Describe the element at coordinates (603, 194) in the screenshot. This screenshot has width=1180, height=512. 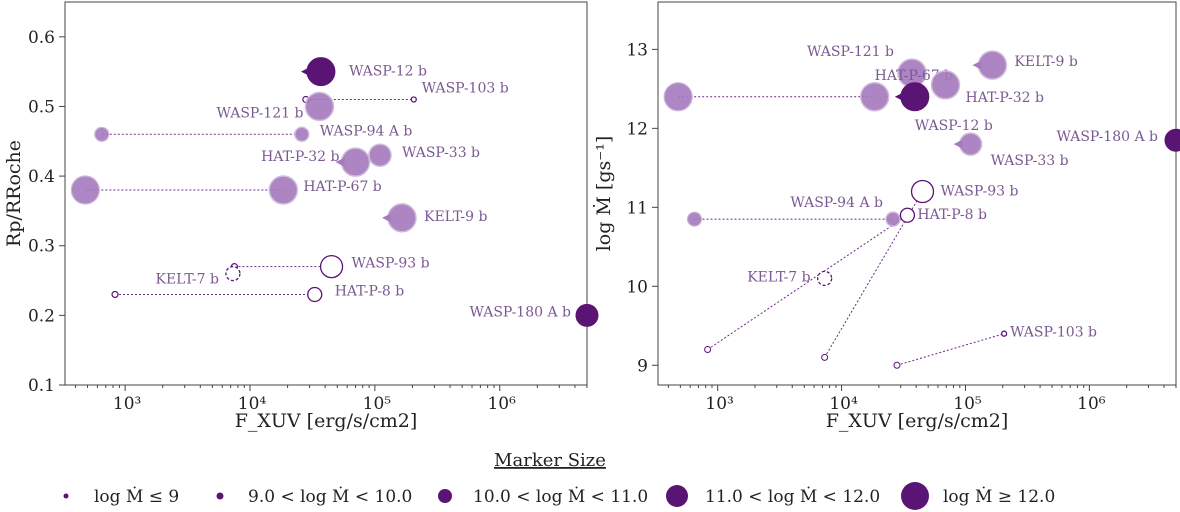
I see `y-axis-label: log Ṁ [gs⁻¹]` at that location.